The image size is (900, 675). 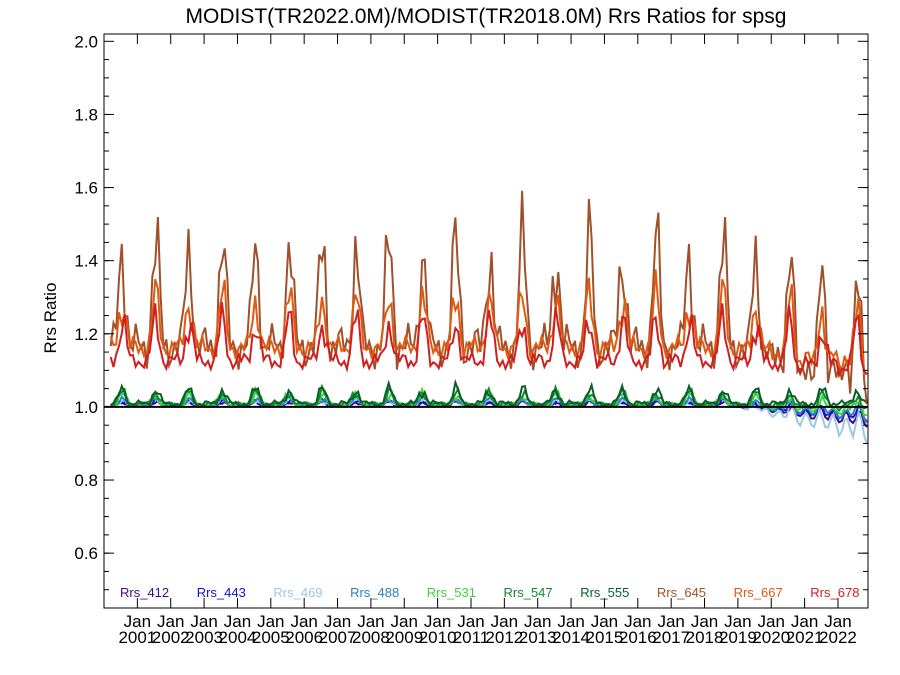 I want to click on x-tick-label-year: 2012, so click(x=504, y=637).